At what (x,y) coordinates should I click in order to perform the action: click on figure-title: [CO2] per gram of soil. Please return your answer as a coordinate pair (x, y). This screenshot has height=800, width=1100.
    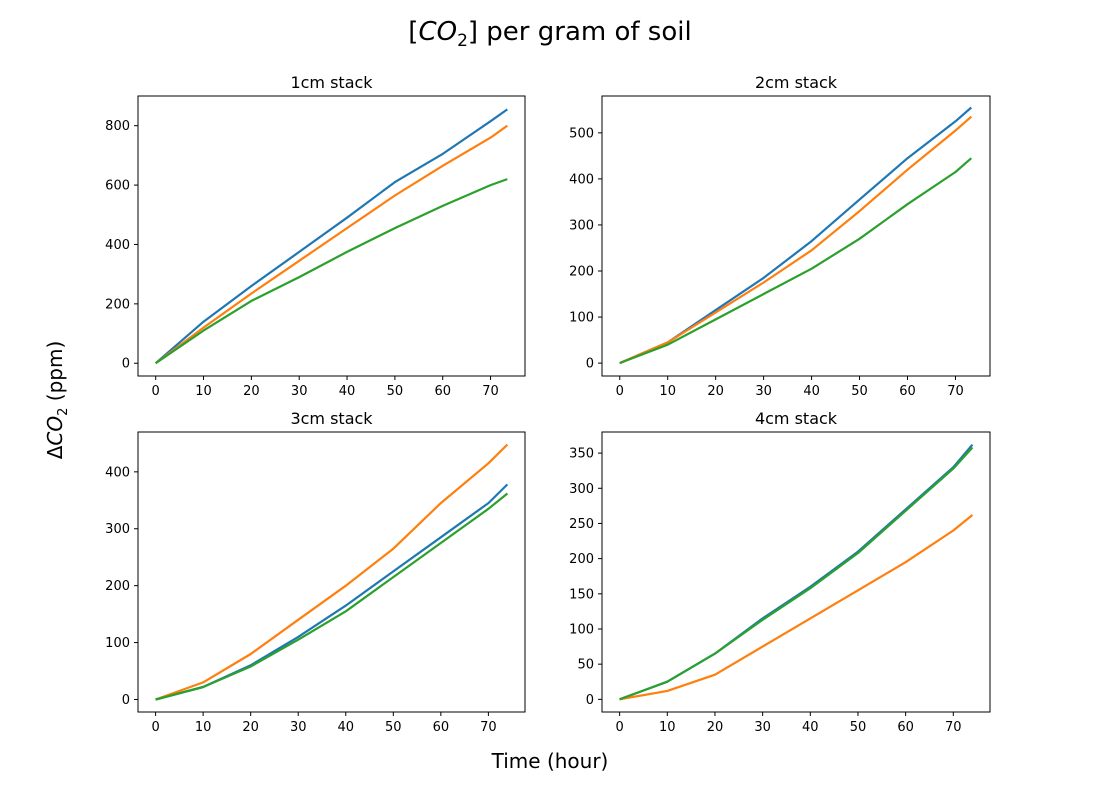
    Looking at the image, I should click on (549, 34).